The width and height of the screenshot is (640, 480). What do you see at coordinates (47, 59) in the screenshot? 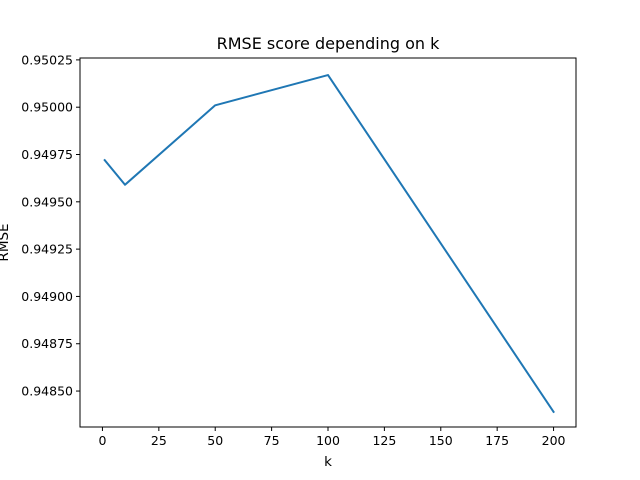
I see `y-tick-label: 0.95025` at bounding box center [47, 59].